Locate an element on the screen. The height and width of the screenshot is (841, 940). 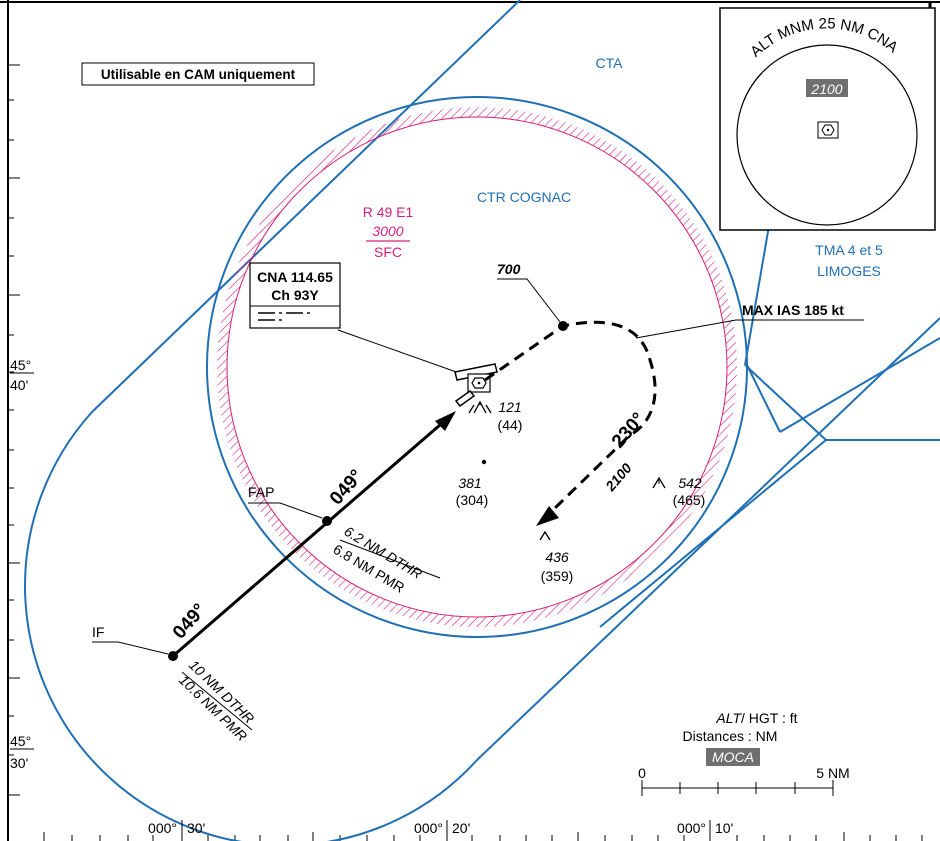
legend-hgt: / HGT : ft is located at coordinates (769, 718).